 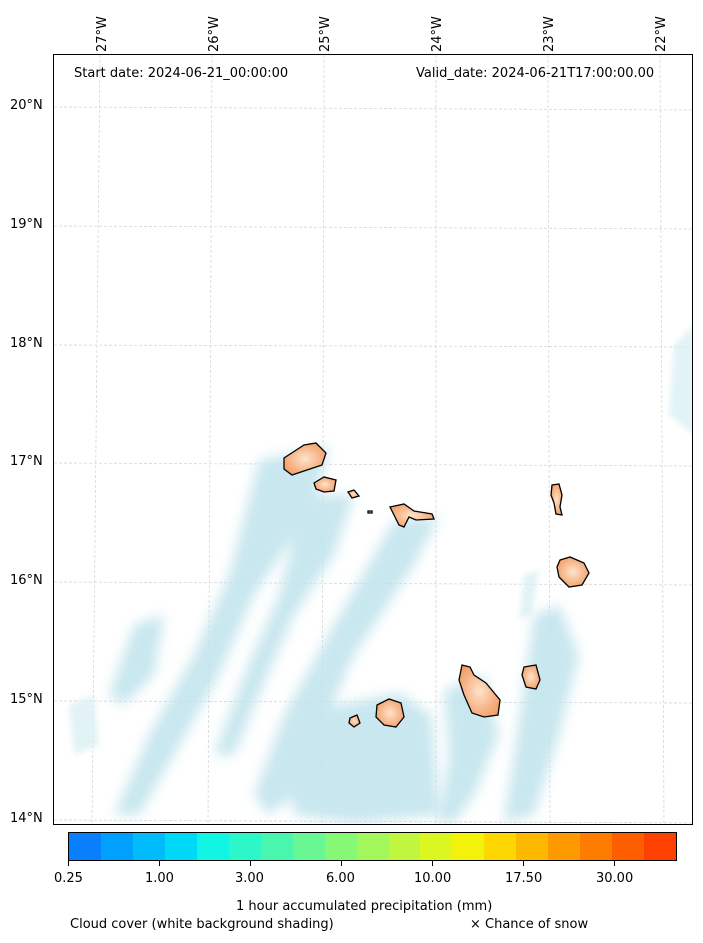 I want to click on islands, so click(x=436, y=585).